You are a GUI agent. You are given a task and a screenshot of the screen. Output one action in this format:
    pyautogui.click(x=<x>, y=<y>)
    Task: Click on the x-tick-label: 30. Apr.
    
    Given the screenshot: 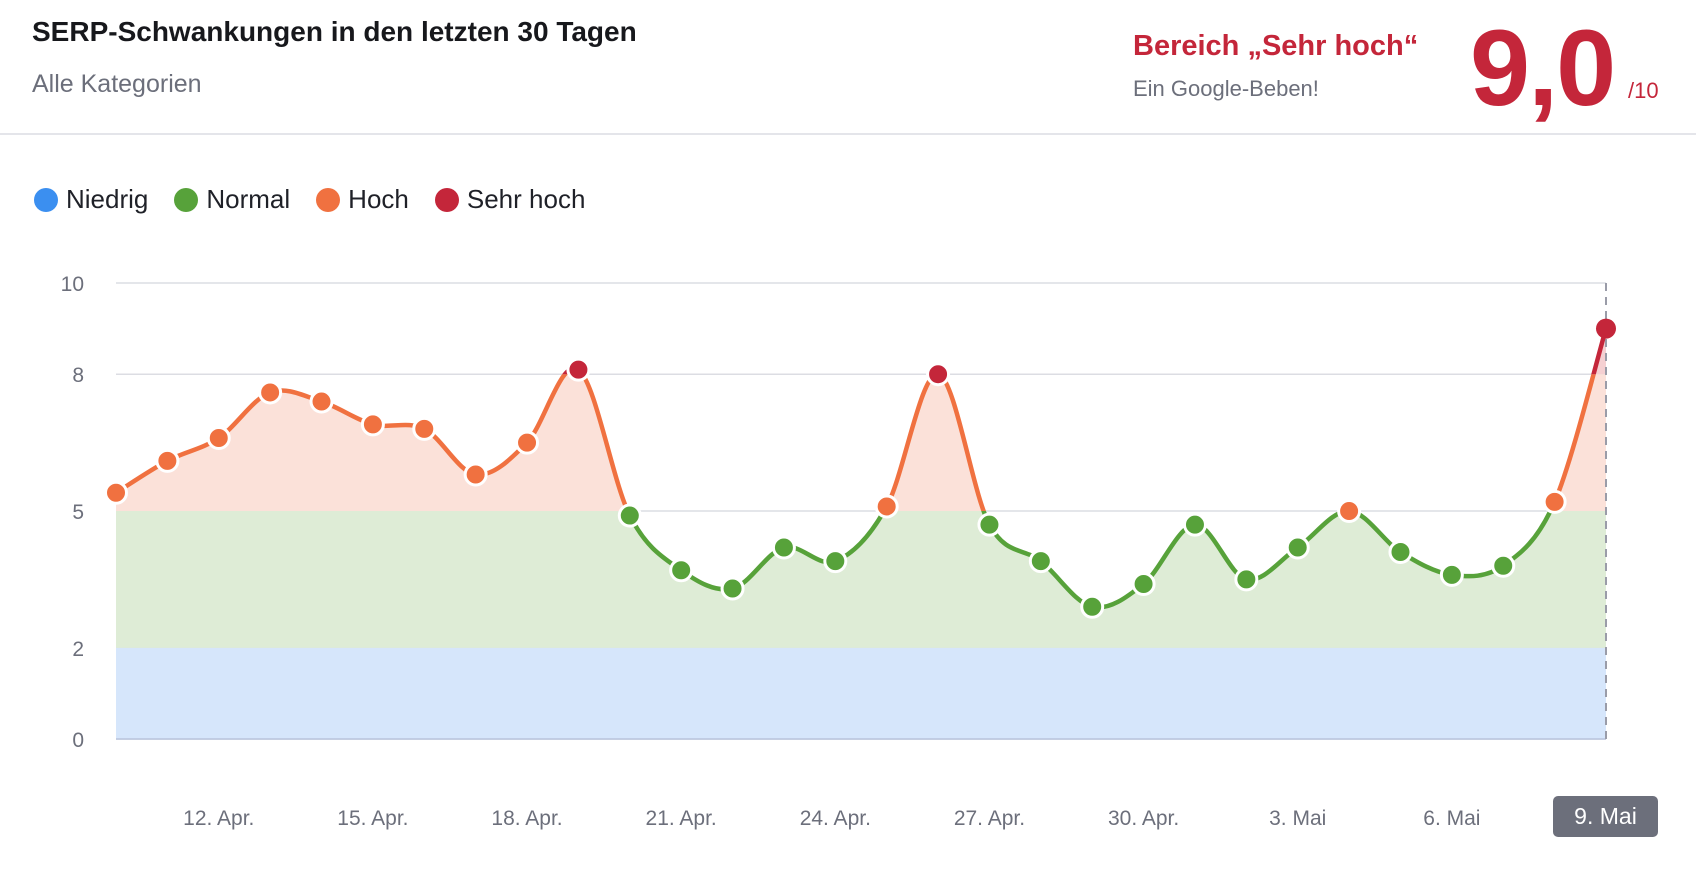 What is the action you would take?
    pyautogui.click(x=1143, y=818)
    